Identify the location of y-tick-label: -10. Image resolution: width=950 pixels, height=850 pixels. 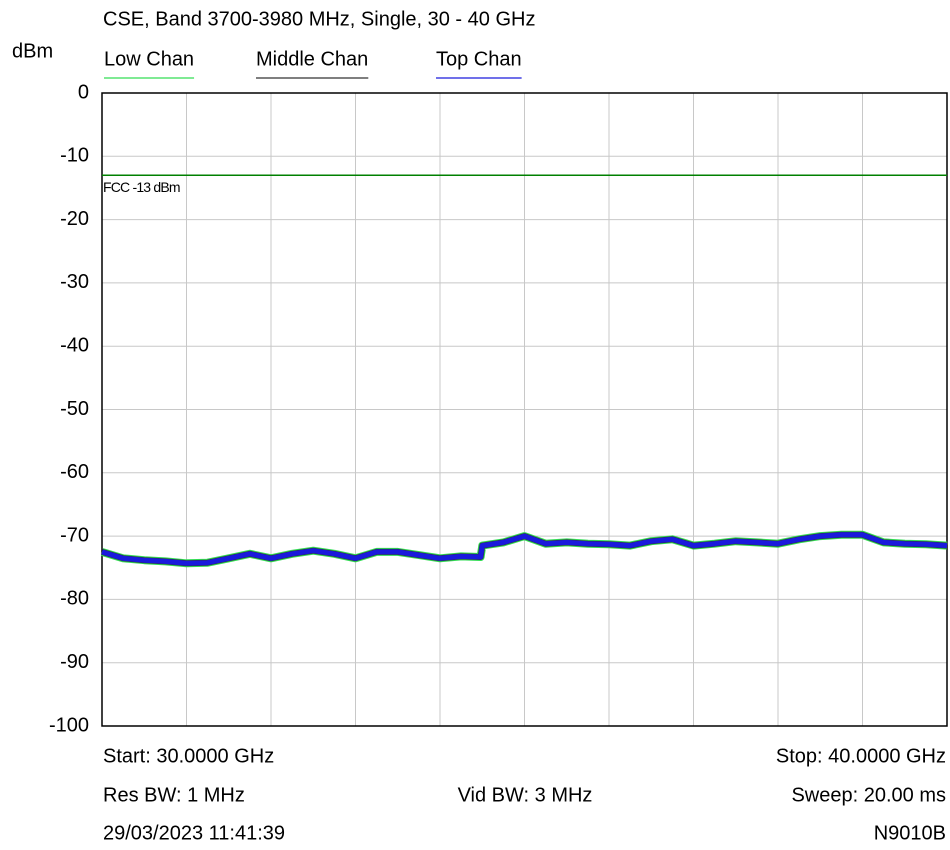
(74, 156).